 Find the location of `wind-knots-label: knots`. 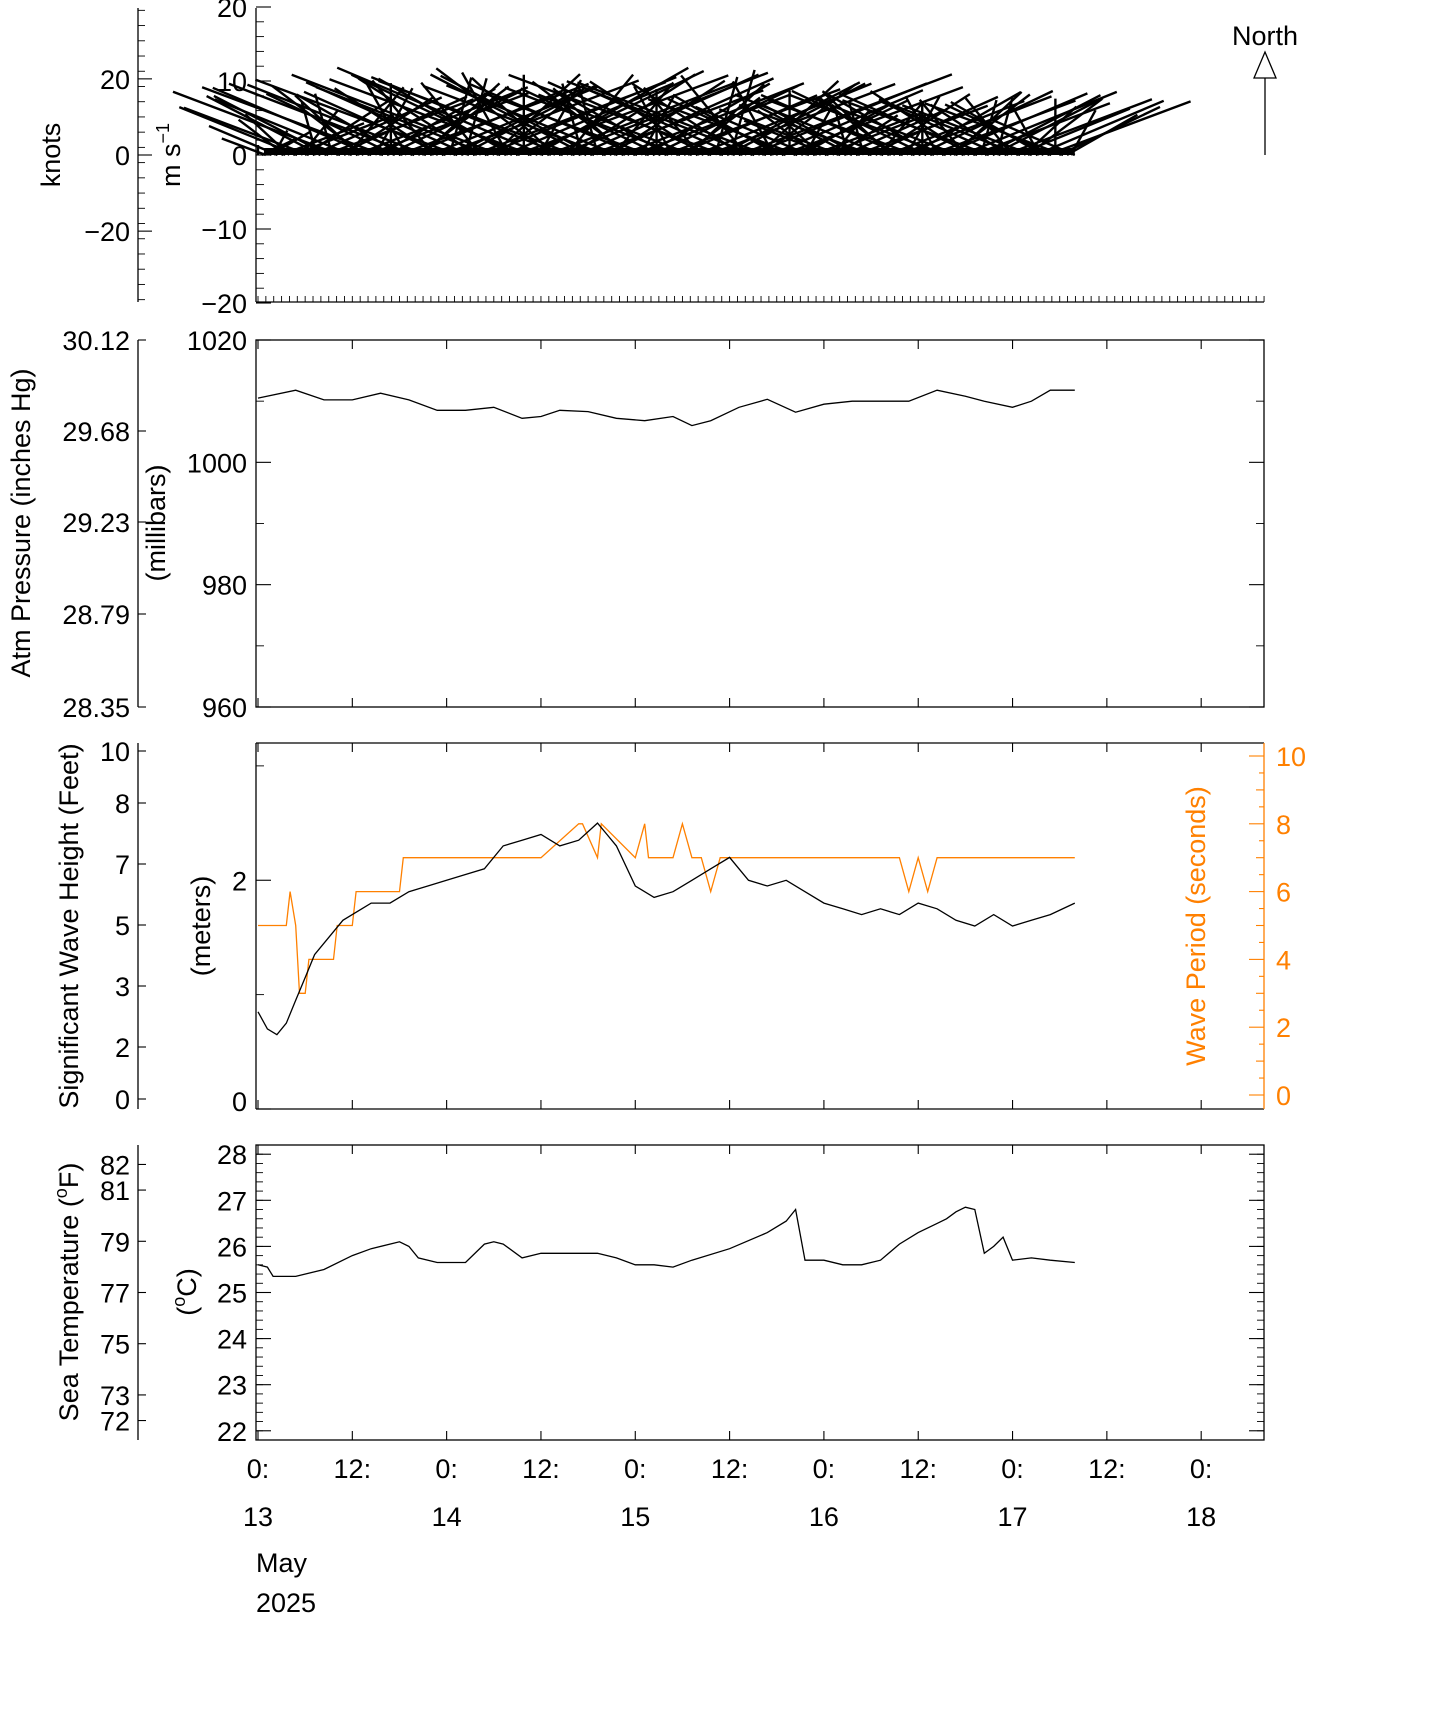

wind-knots-label: knots is located at coordinates (51, 155).